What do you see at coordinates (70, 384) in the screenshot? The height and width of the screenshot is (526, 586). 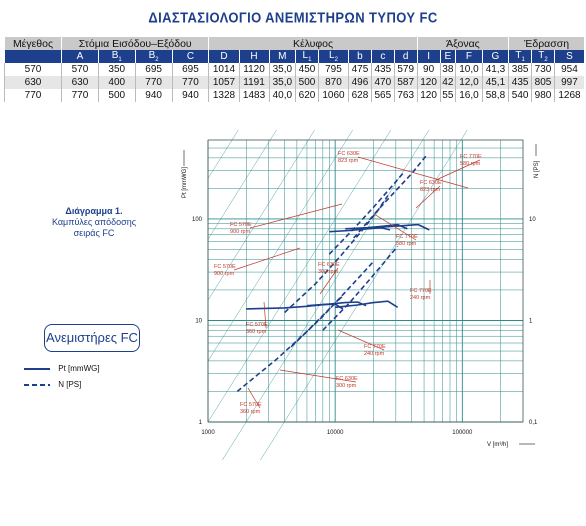 I see `legend-n-label: N [PS]` at bounding box center [70, 384].